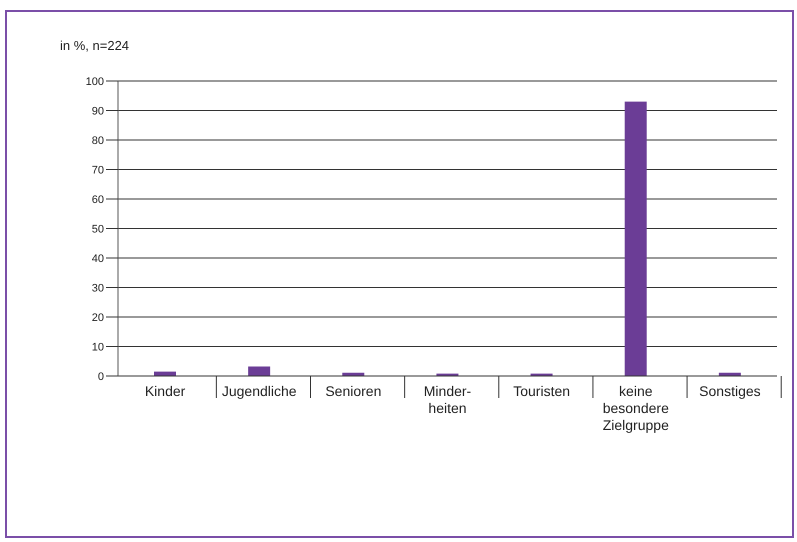 The width and height of the screenshot is (797, 542). What do you see at coordinates (541, 391) in the screenshot?
I see `x-tick-label: Touristen` at bounding box center [541, 391].